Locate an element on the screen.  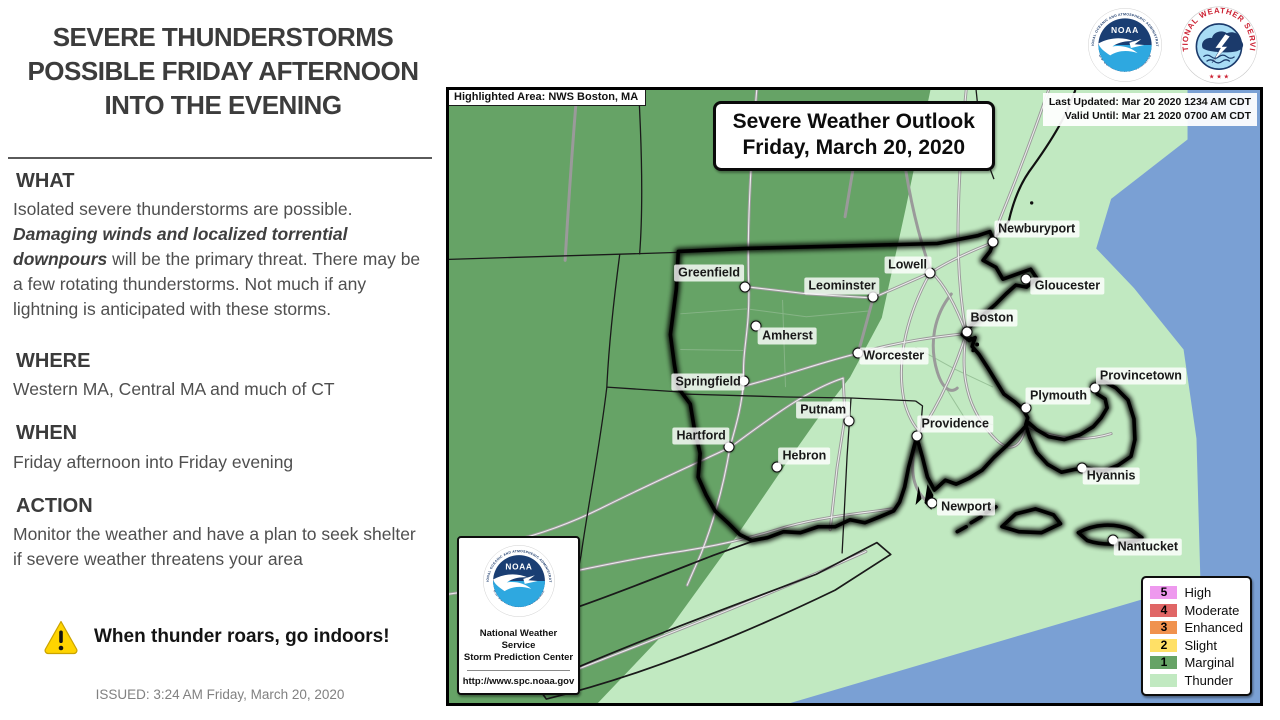
legend-label-moderate: Moderate is located at coordinates (1212, 610).